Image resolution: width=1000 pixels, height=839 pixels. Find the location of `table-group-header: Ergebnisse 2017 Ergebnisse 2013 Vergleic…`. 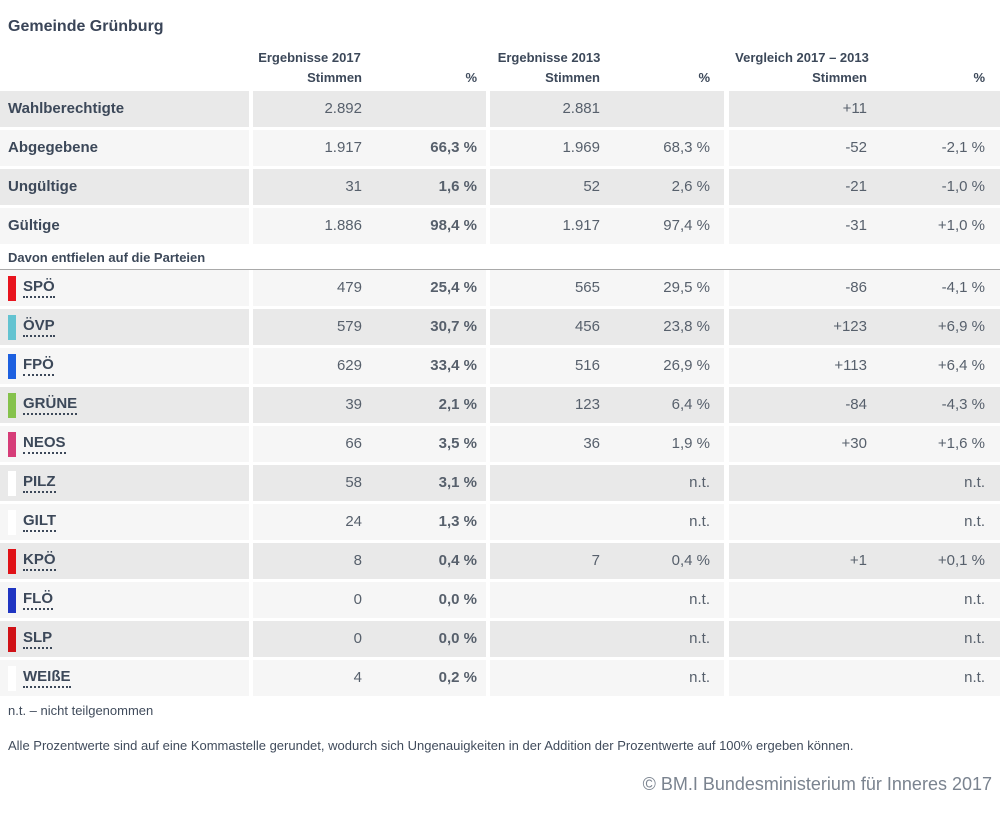

table-group-header: Ergebnisse 2017 Ergebnisse 2013 Vergleic… is located at coordinates (500, 57).